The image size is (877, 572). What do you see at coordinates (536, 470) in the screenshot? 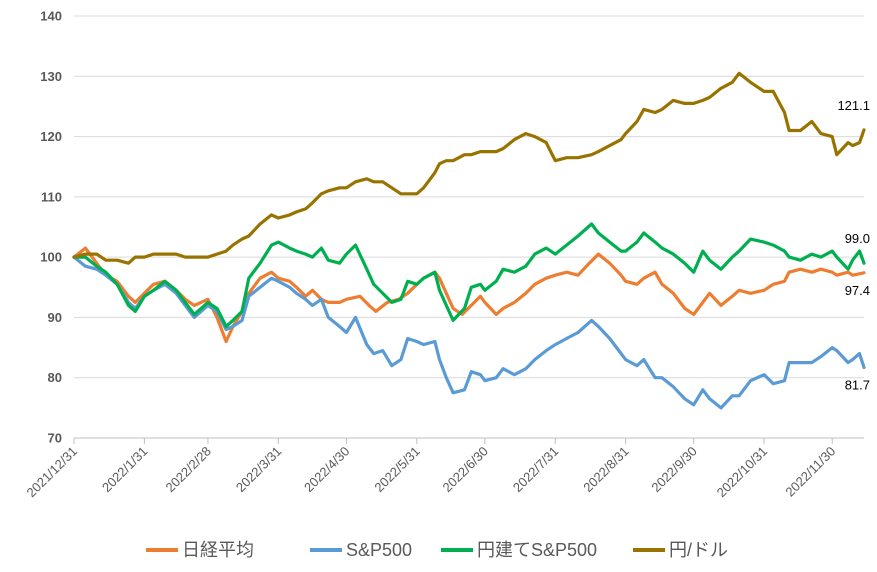
I see `x-tick-label: 2022/7/31` at bounding box center [536, 470].